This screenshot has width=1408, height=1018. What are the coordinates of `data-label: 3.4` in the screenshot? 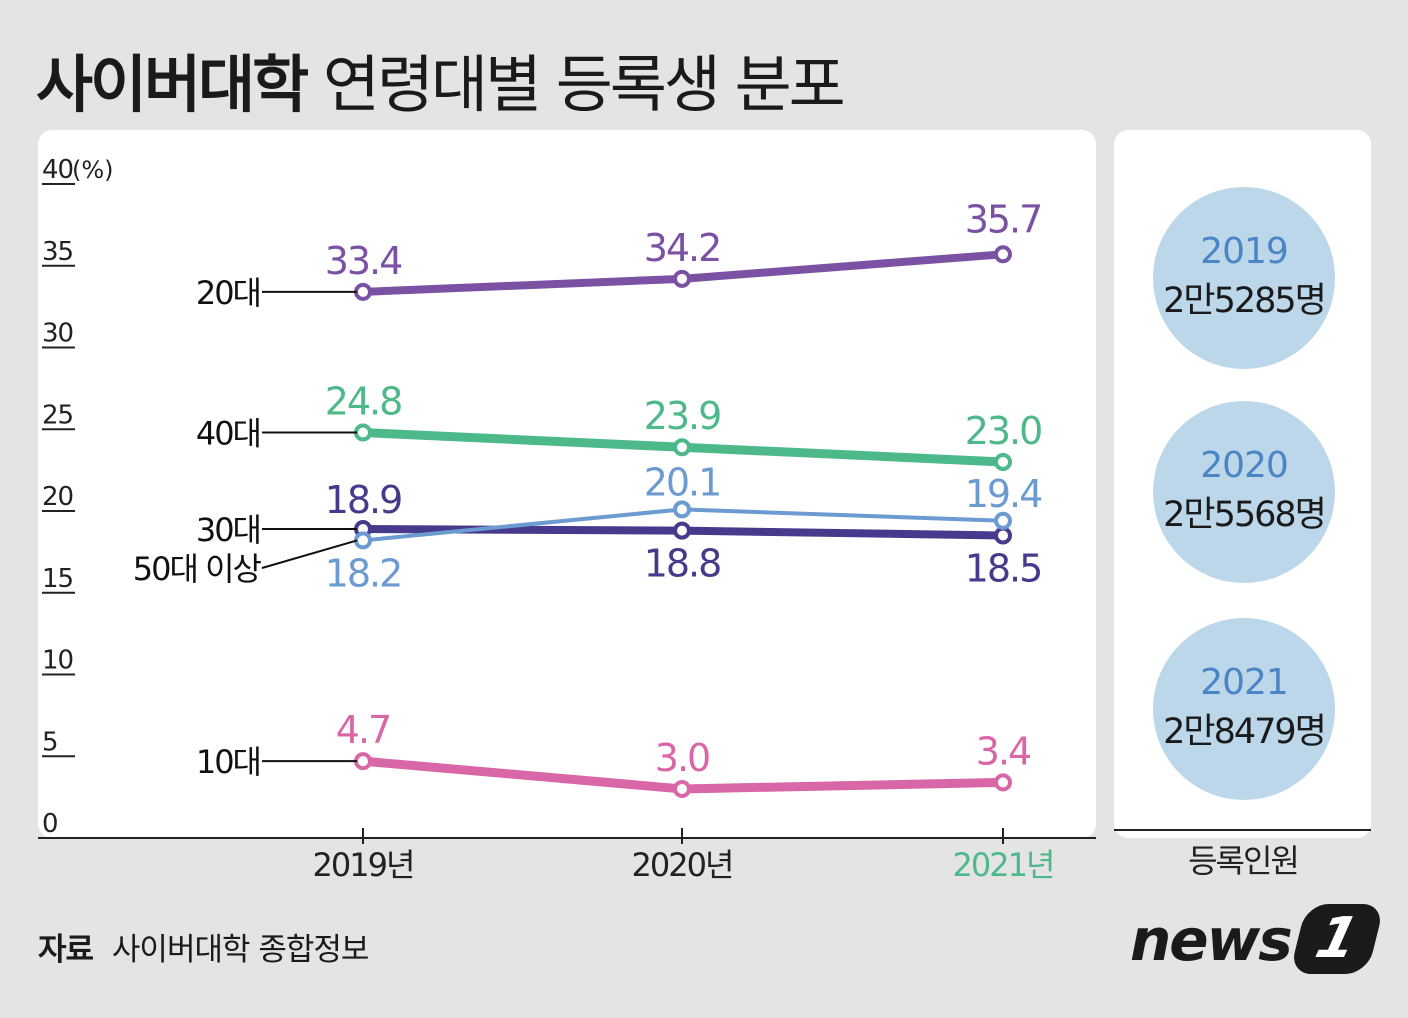 It's located at (1003, 751).